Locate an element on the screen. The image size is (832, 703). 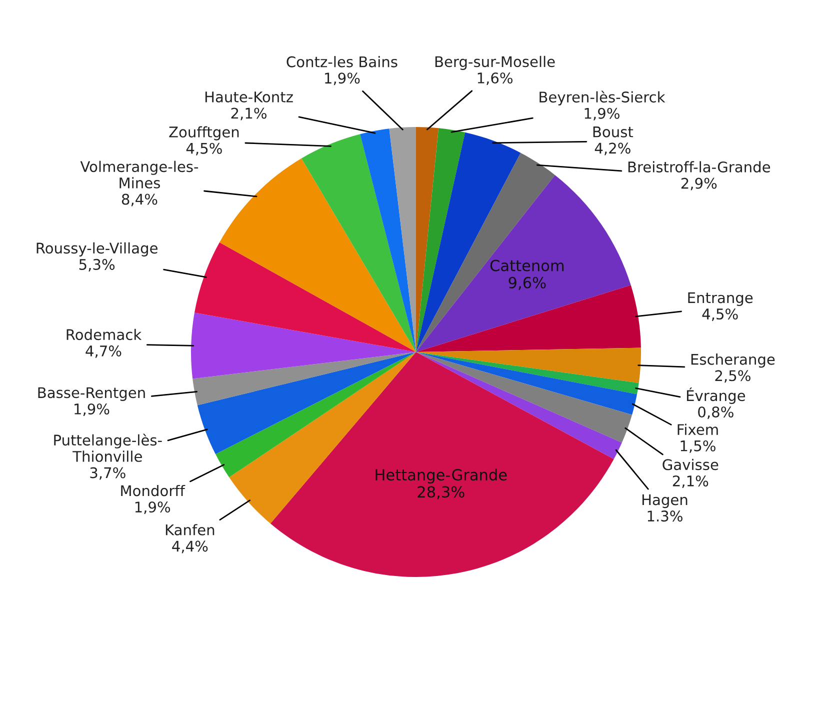
slice-label: Volmerange-les- Mines is located at coordinates (139, 174).